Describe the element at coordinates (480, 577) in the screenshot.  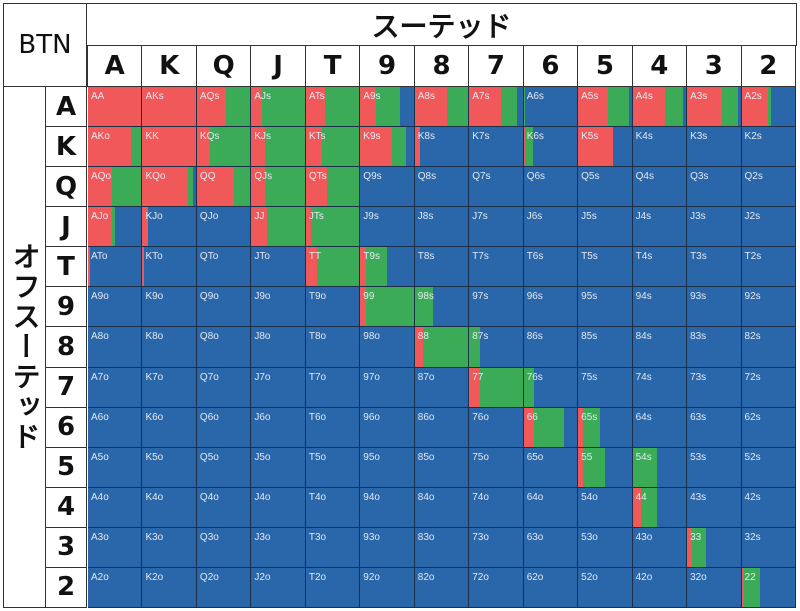
I see `hand-label: 72o` at that location.